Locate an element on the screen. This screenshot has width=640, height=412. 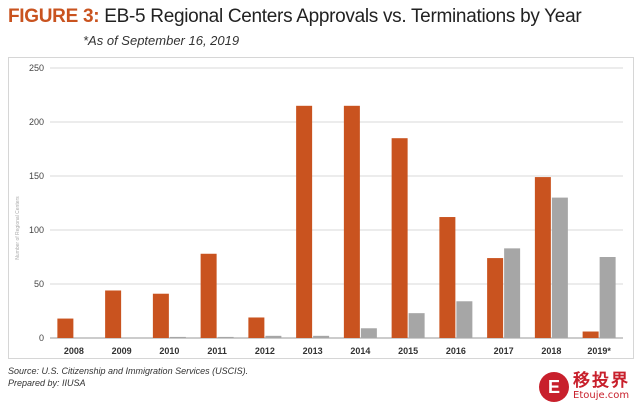
watermark-chinese: 移投界 is located at coordinates (601, 381).